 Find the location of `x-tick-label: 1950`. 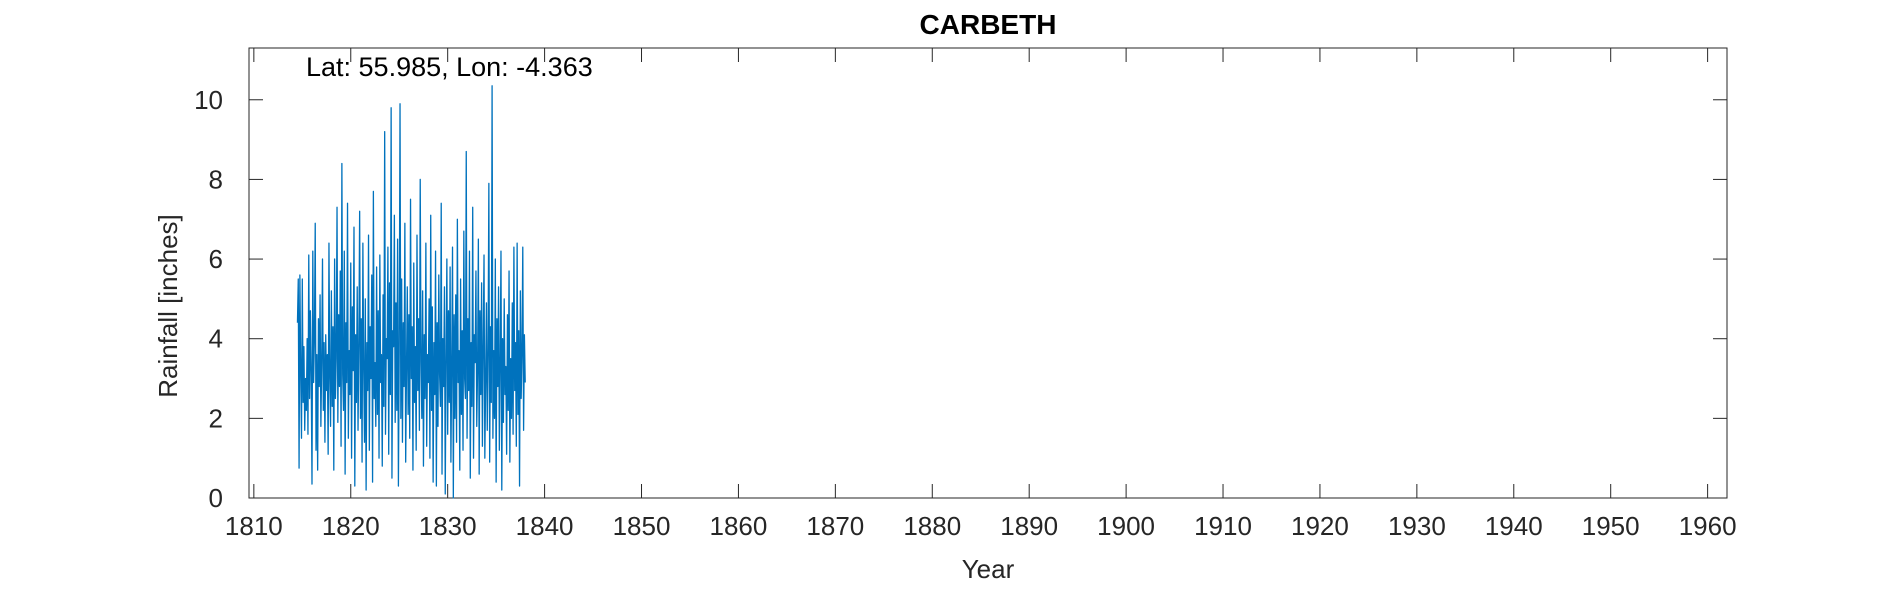

x-tick-label: 1950 is located at coordinates (1611, 526).